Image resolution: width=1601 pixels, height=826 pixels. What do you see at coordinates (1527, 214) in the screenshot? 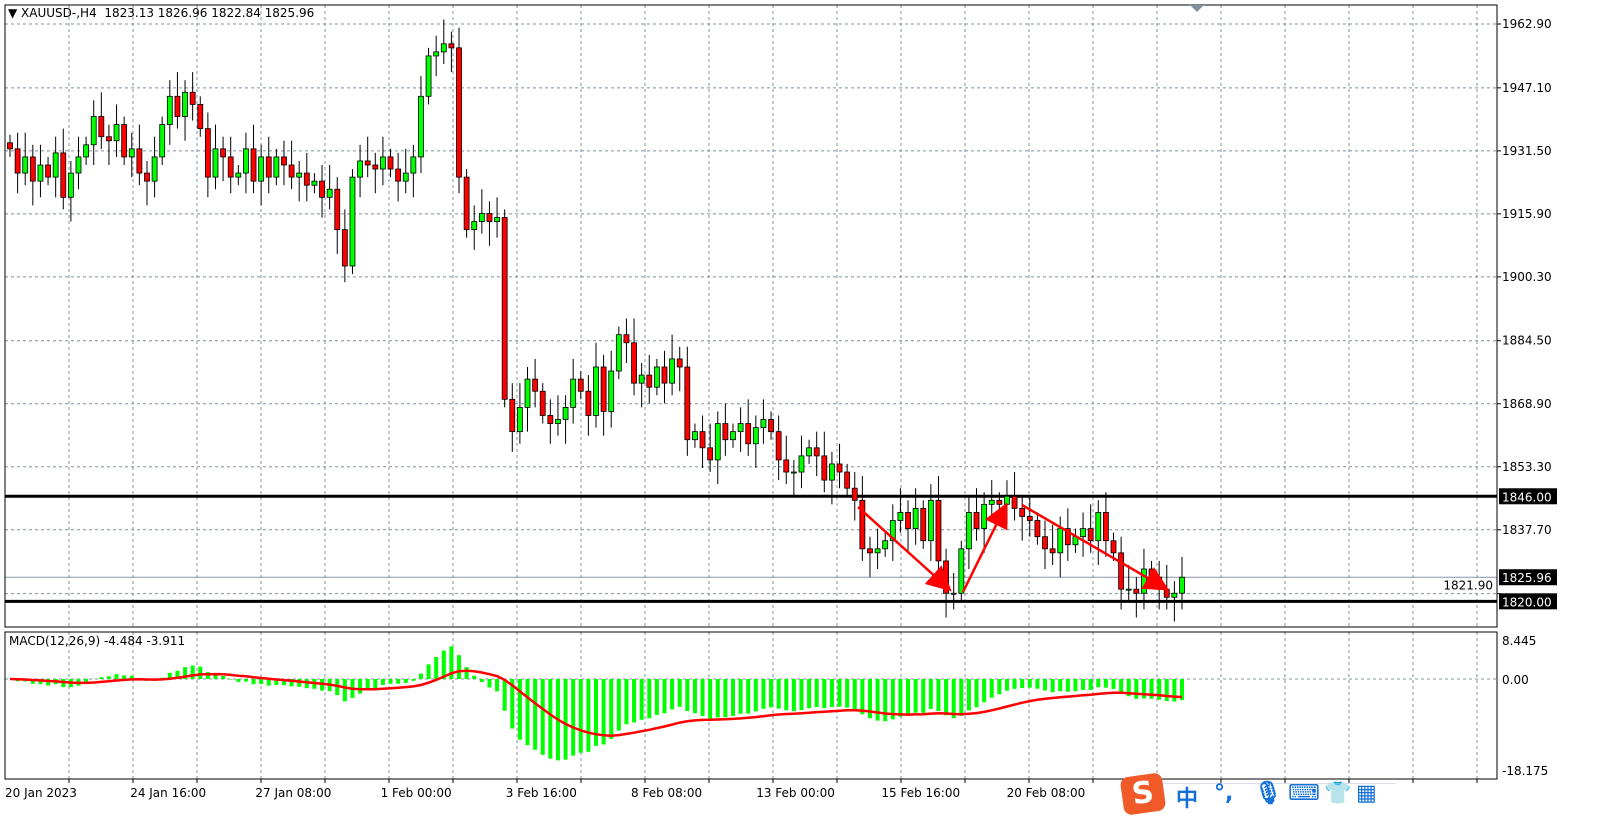
I see `y-tick-label: 1915.90` at bounding box center [1527, 214].